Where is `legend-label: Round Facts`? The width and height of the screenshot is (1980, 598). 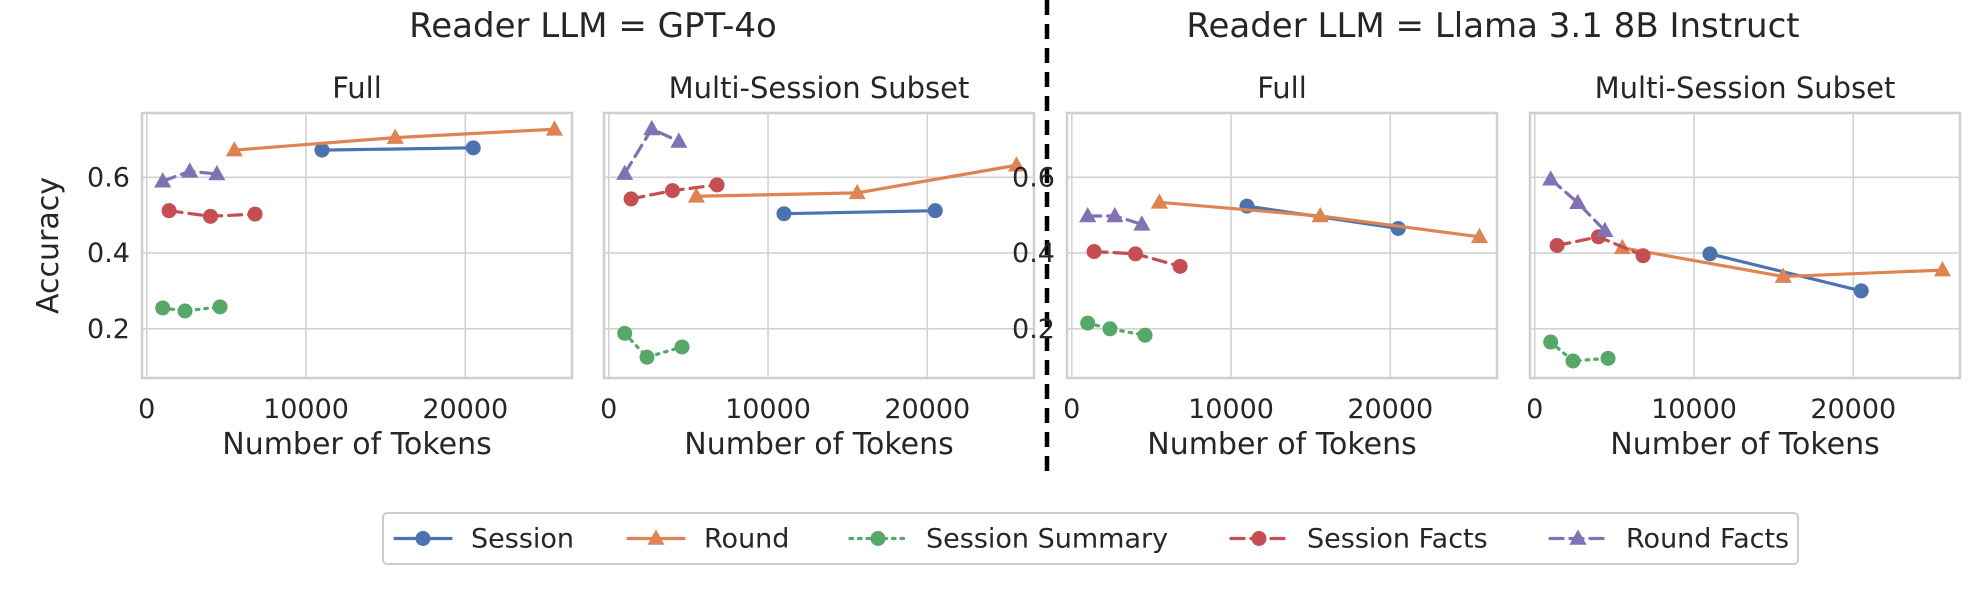
legend-label: Round Facts is located at coordinates (1707, 539).